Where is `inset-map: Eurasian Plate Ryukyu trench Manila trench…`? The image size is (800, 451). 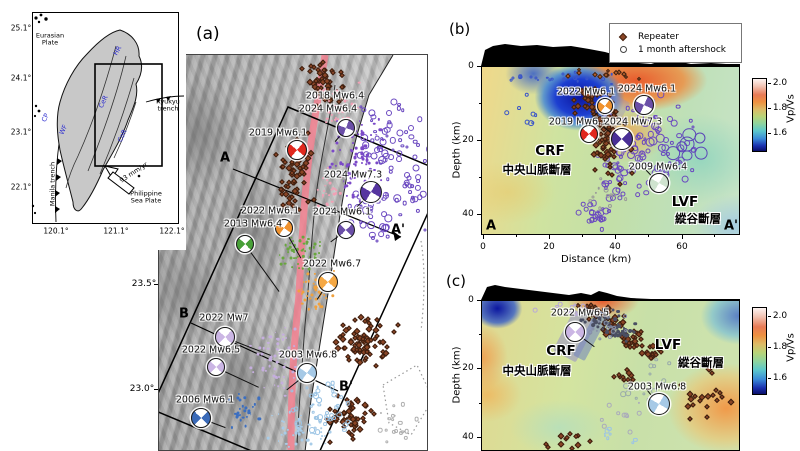 inset-map: Eurasian Plate Ryukyu trench Manila trench… is located at coordinates (97, 128).